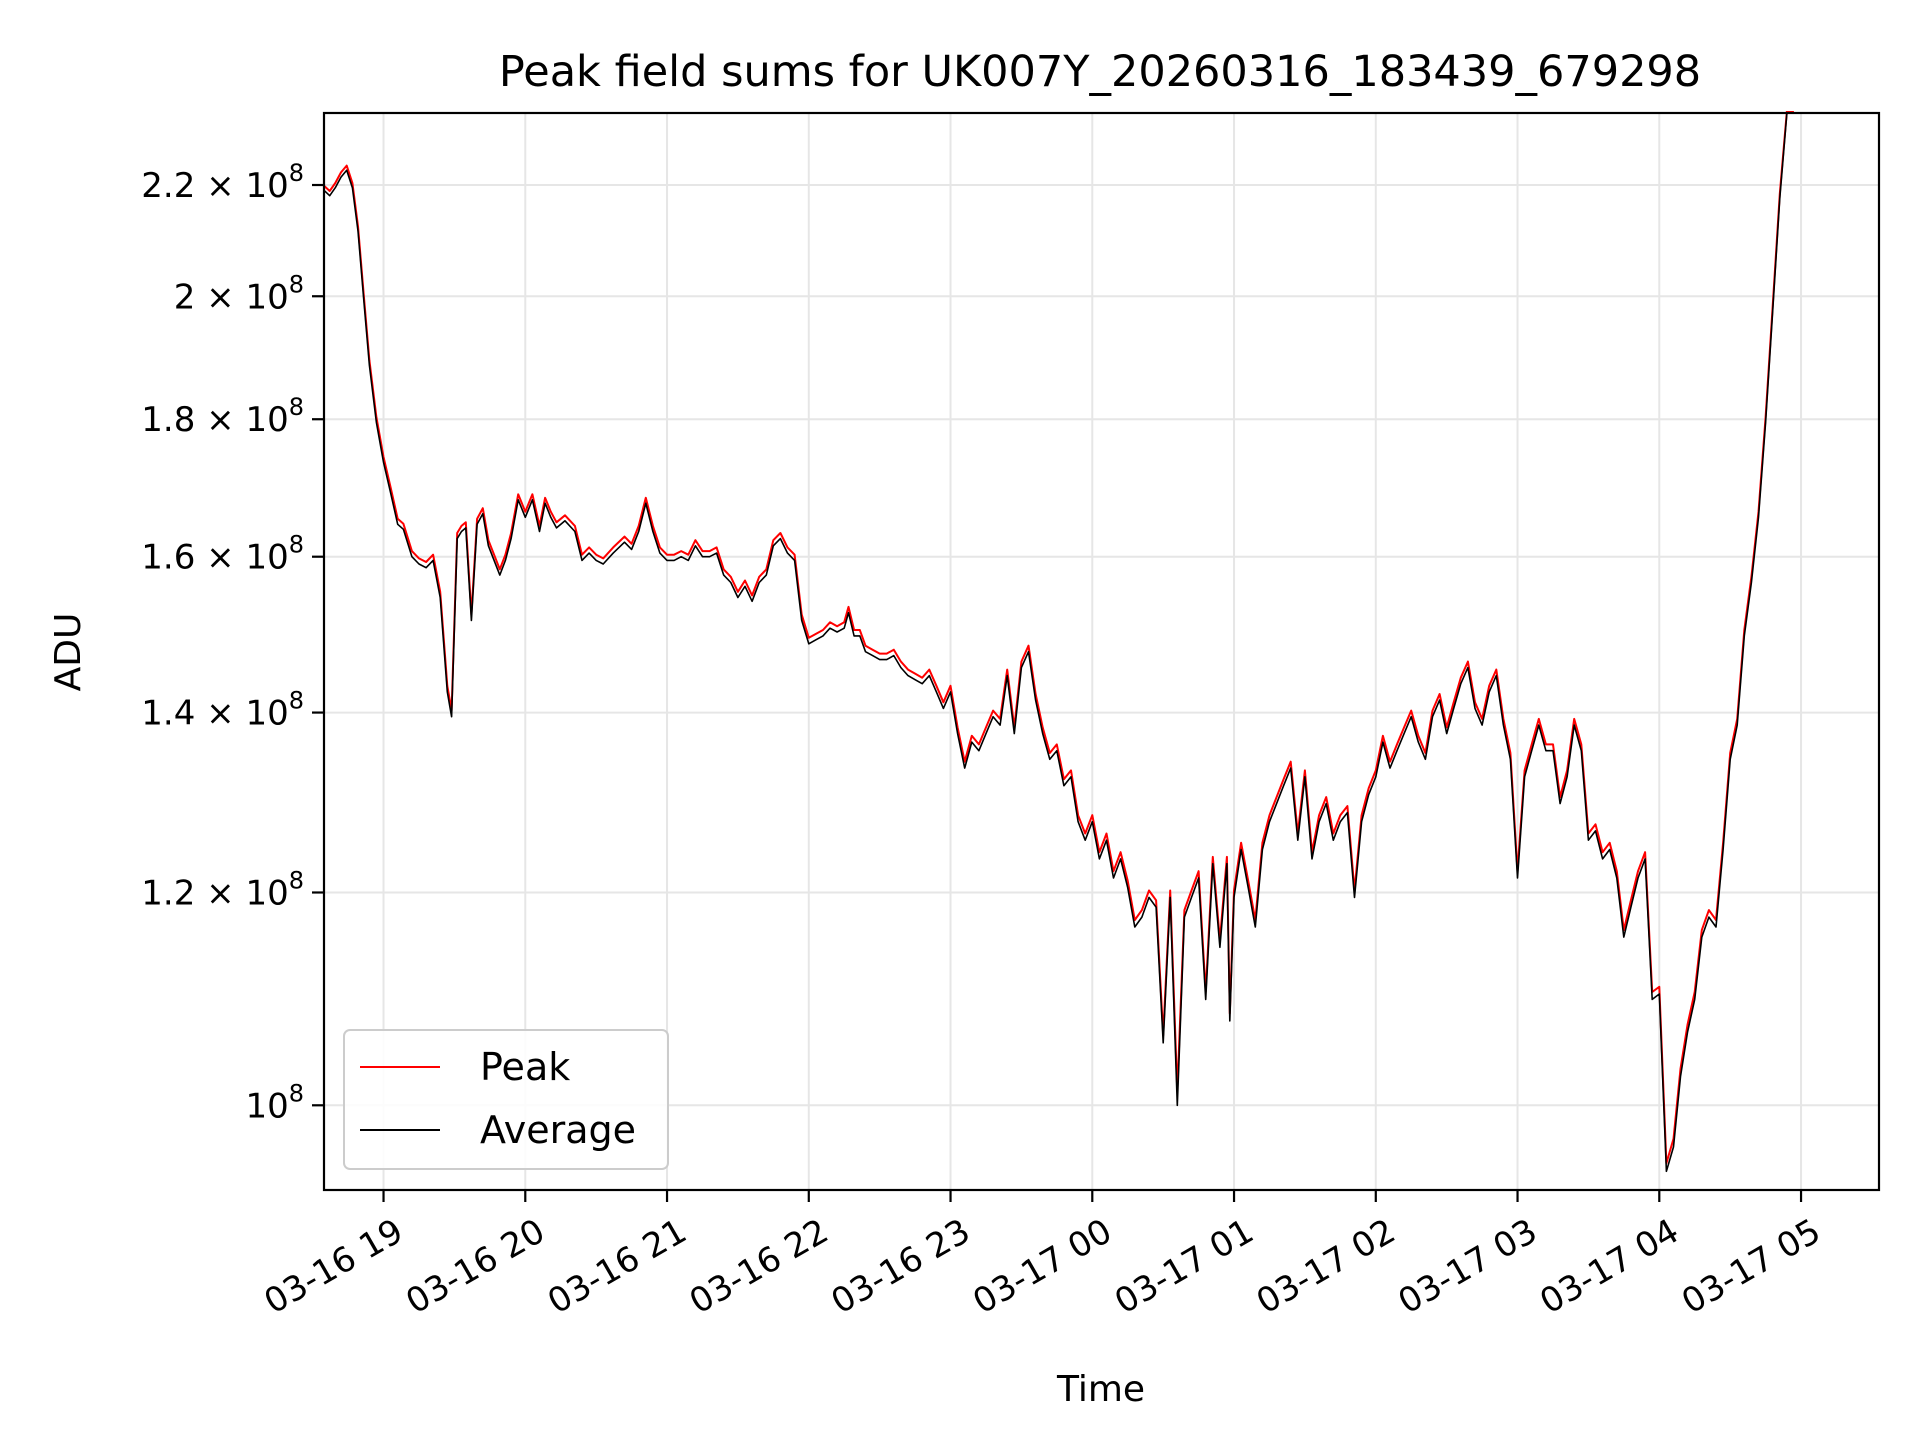 The image size is (1920, 1440). I want to click on y-tick-label: 2 × 108, so click(239, 293).